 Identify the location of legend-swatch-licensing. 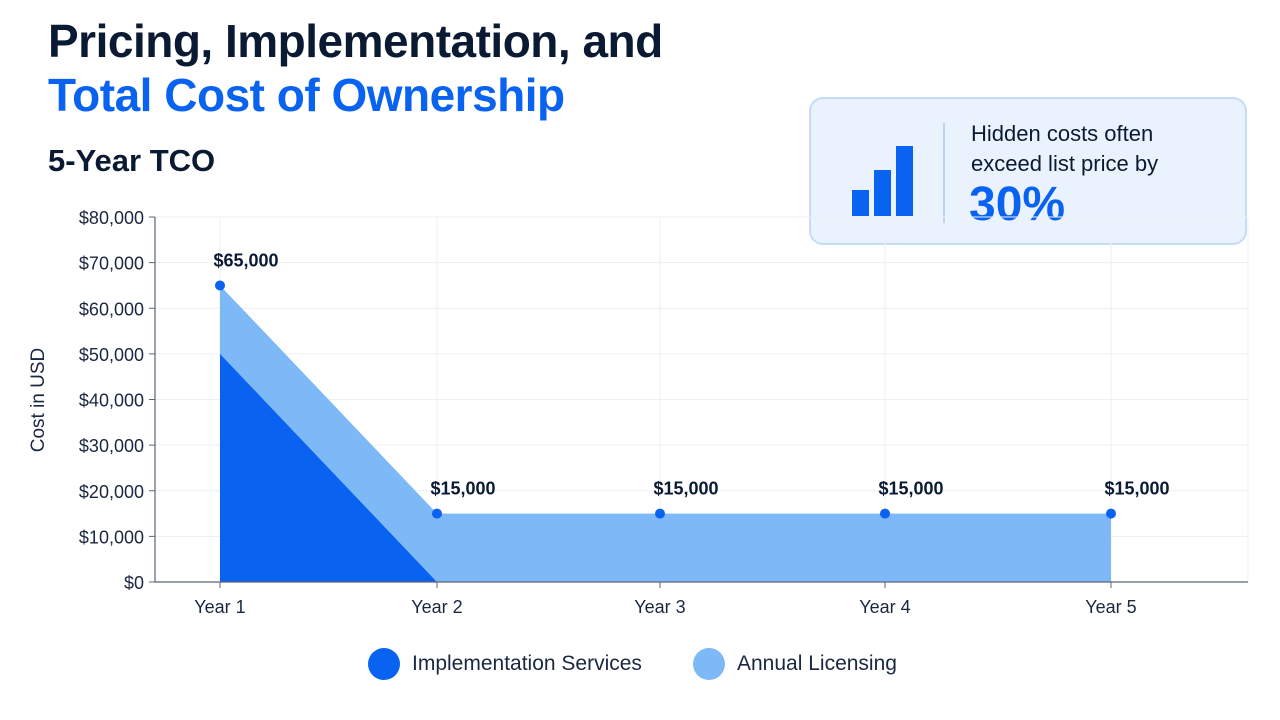
(709, 664).